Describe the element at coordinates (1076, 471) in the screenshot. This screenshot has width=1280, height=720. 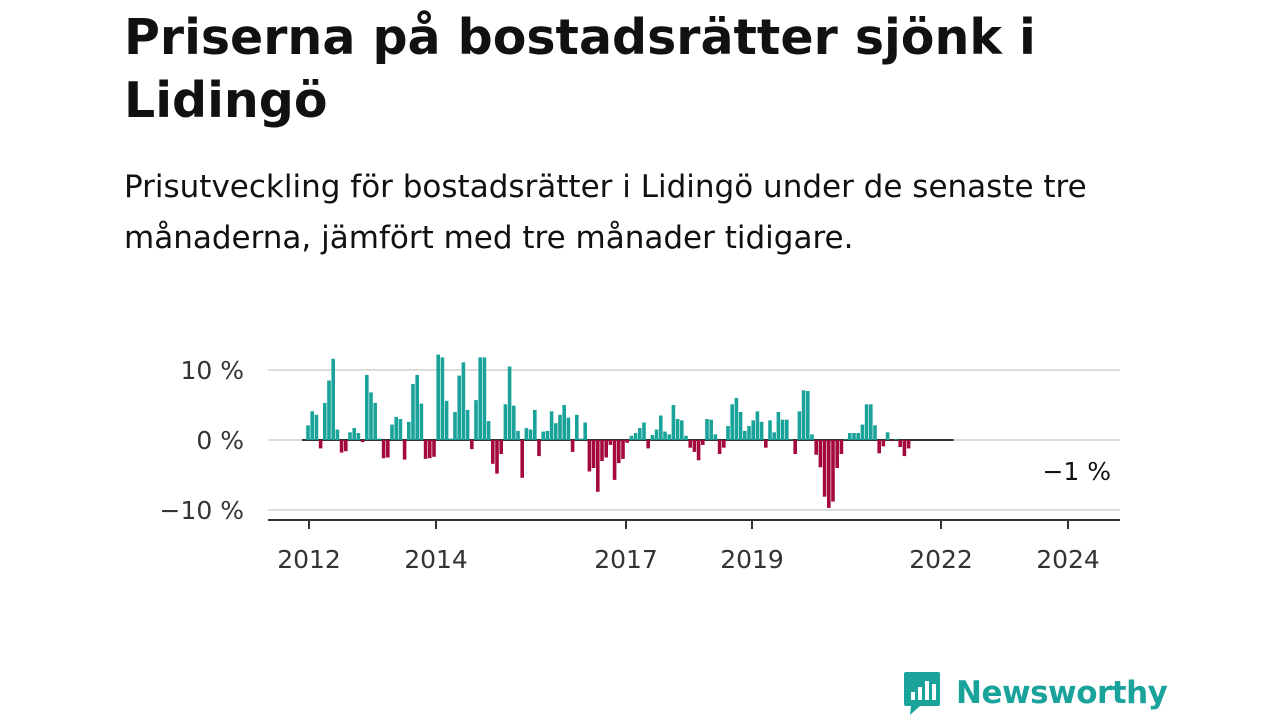
I see `latest-value-label: −1 %` at that location.